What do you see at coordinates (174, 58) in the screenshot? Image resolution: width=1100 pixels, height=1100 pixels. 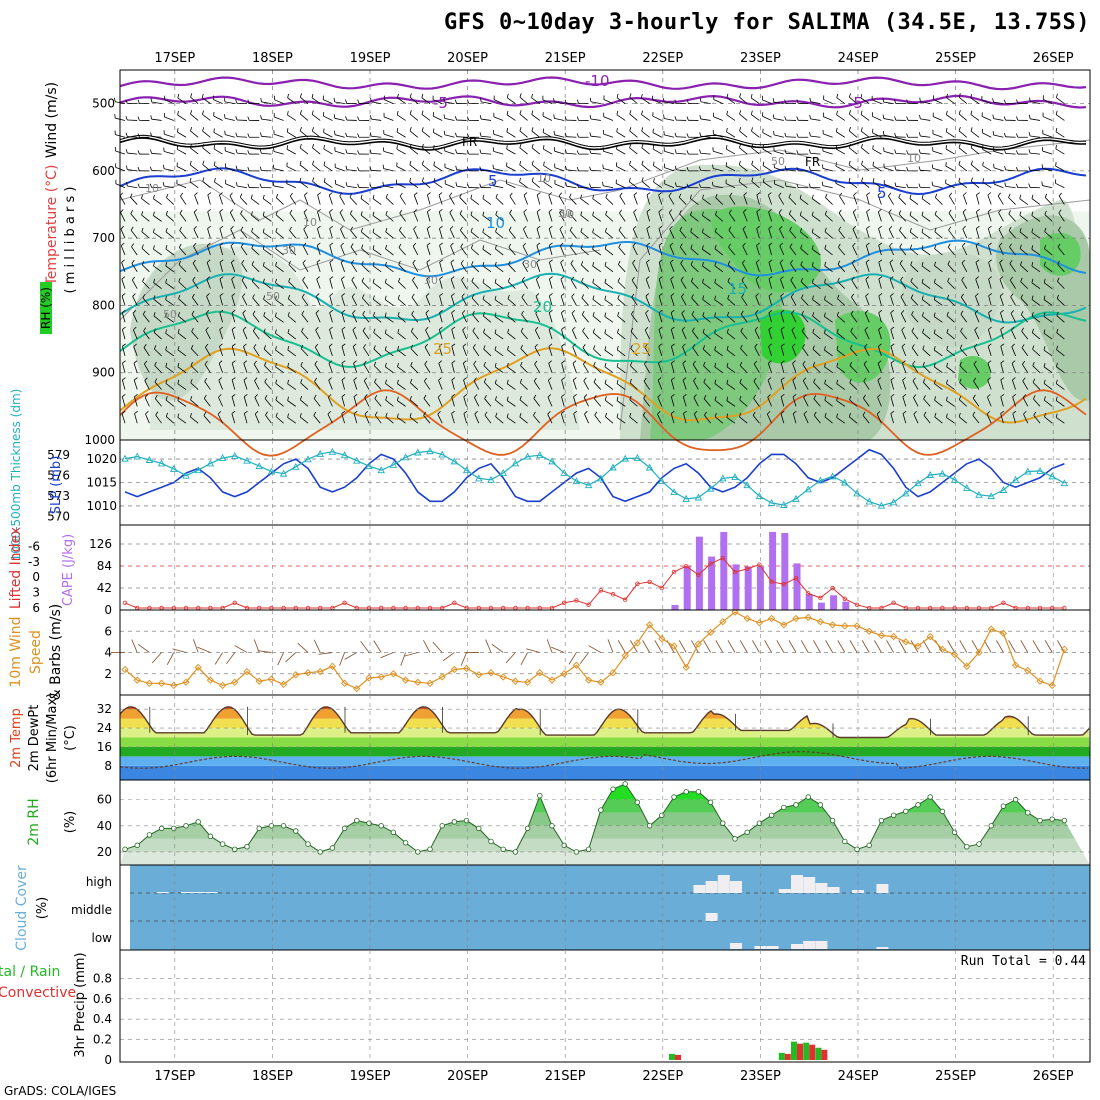 I see `date-label-top: 17SEP` at bounding box center [174, 58].